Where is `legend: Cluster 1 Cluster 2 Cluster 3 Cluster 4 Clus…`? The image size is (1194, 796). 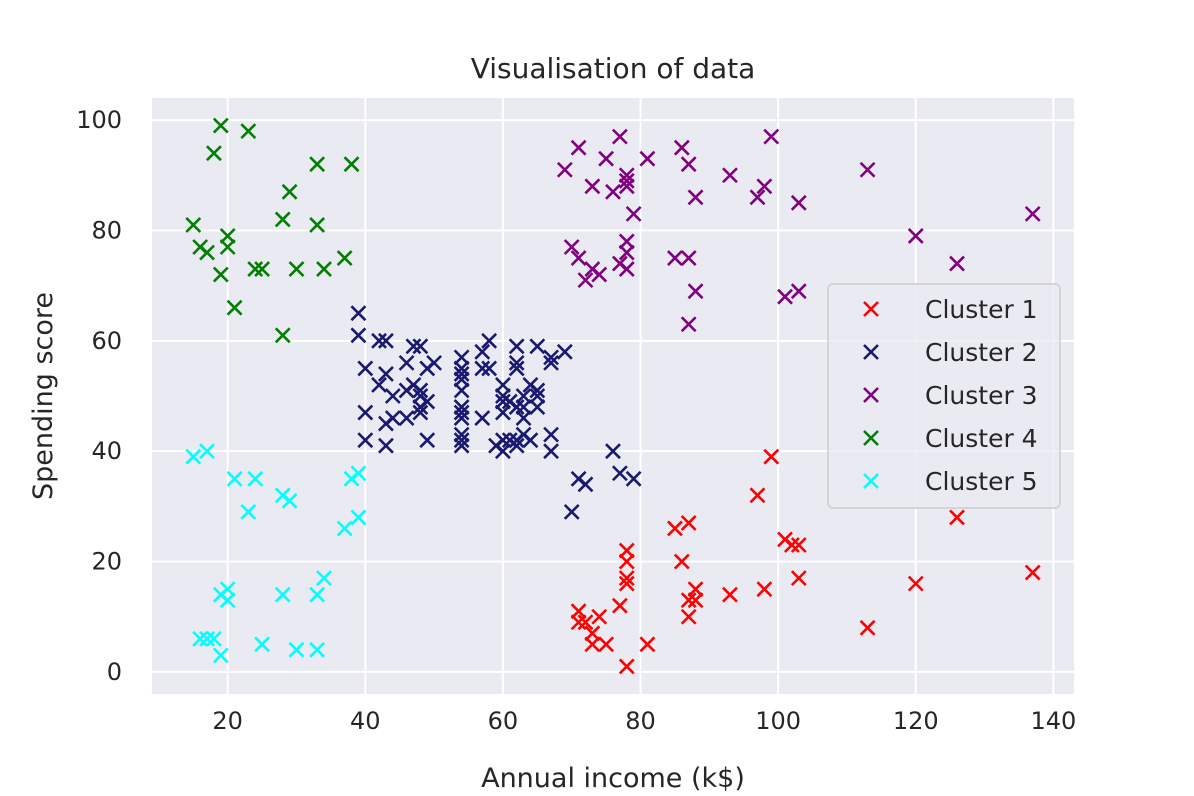 legend: Cluster 1 Cluster 2 Cluster 3 Cluster 4 Clus… is located at coordinates (944, 396).